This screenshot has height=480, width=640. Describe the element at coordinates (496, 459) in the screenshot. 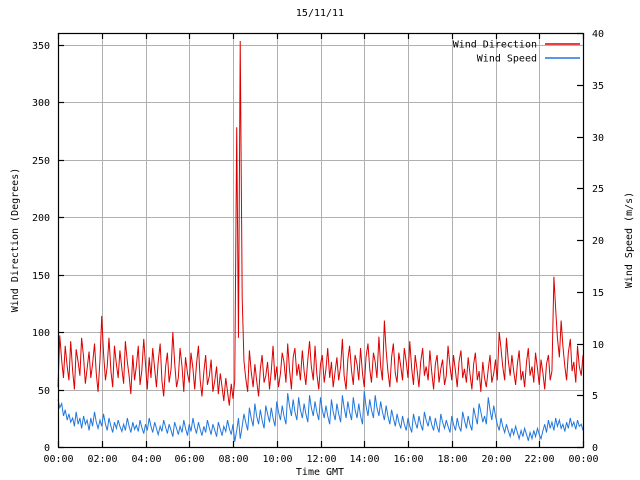

I see `x-tick-label: 20:00` at that location.